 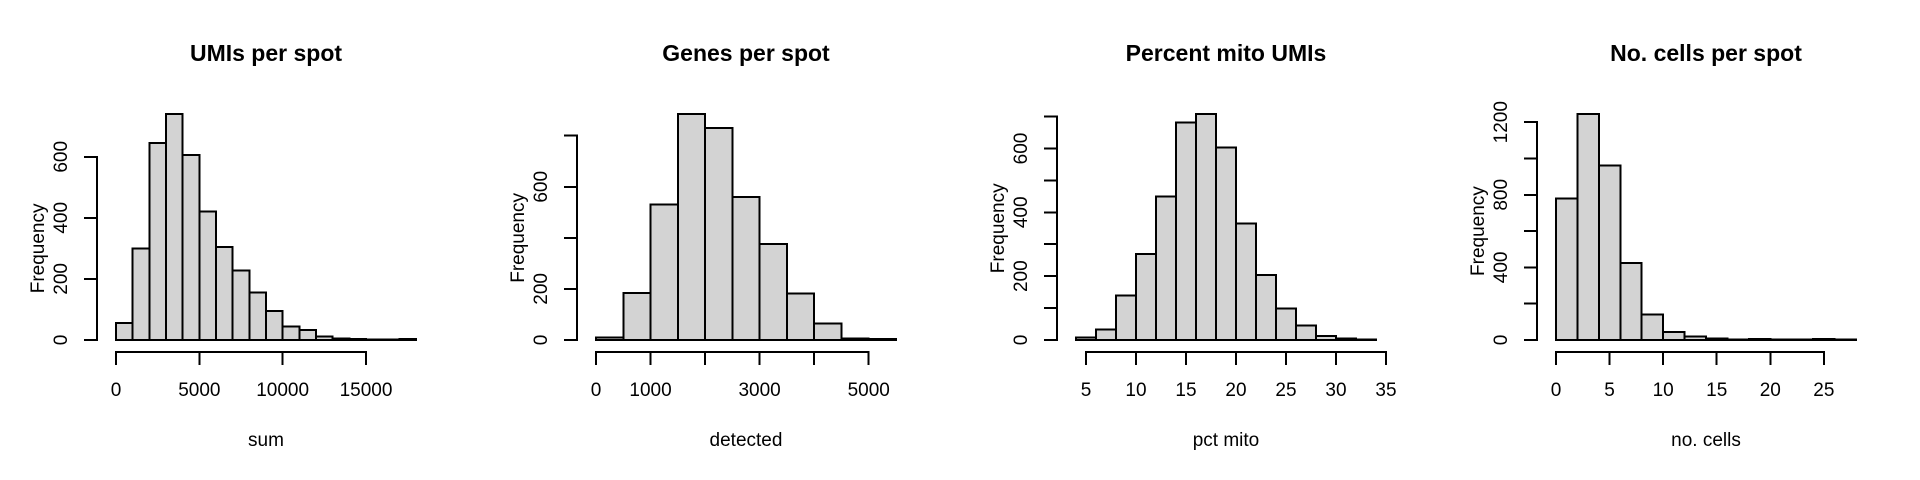 What do you see at coordinates (266, 53) in the screenshot?
I see `panel-title: UMIs per spot` at bounding box center [266, 53].